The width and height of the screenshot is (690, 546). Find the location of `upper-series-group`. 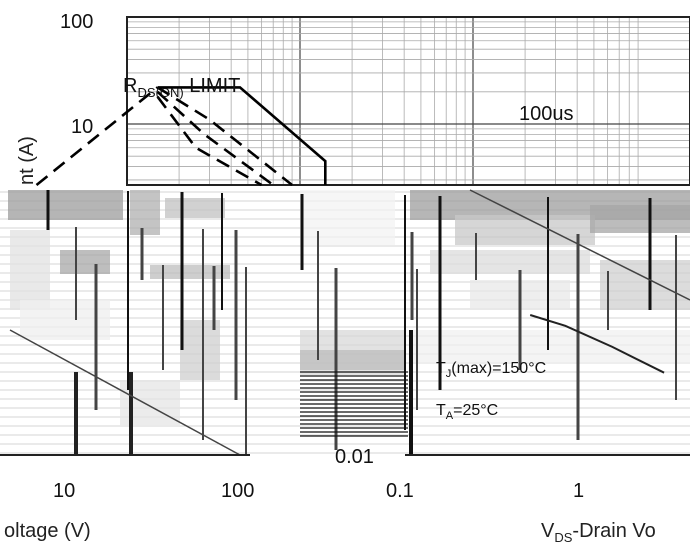

upper-series-group is located at coordinates (181, 136).